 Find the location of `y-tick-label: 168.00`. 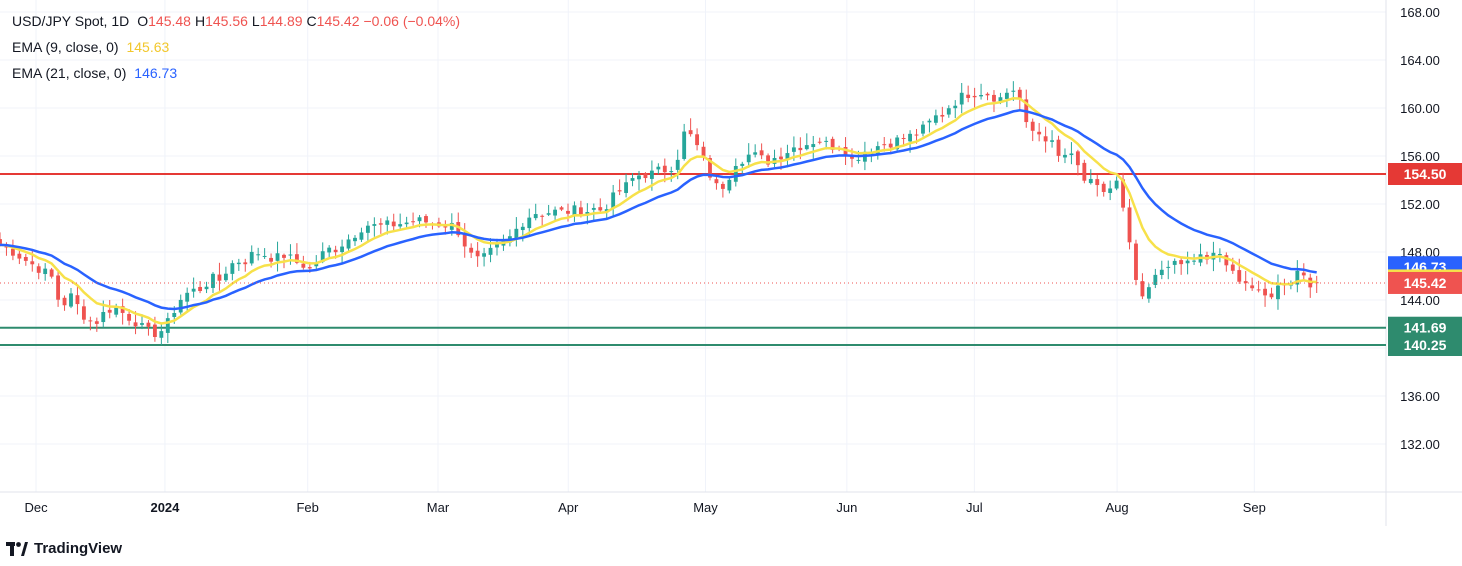

y-tick-label: 168.00 is located at coordinates (1420, 12).